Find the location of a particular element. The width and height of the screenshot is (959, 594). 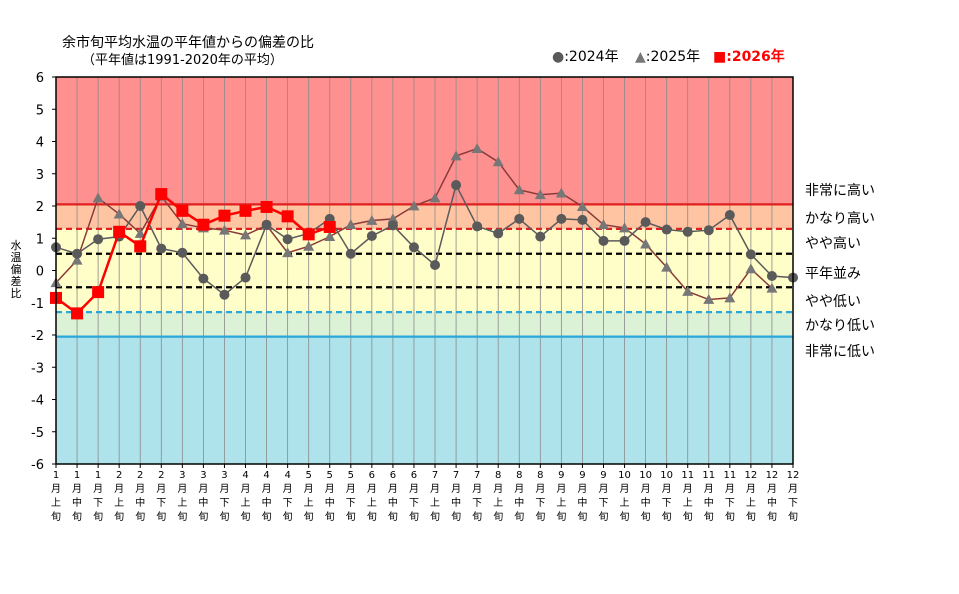

x-tick-label: 4 is located at coordinates (245, 475).